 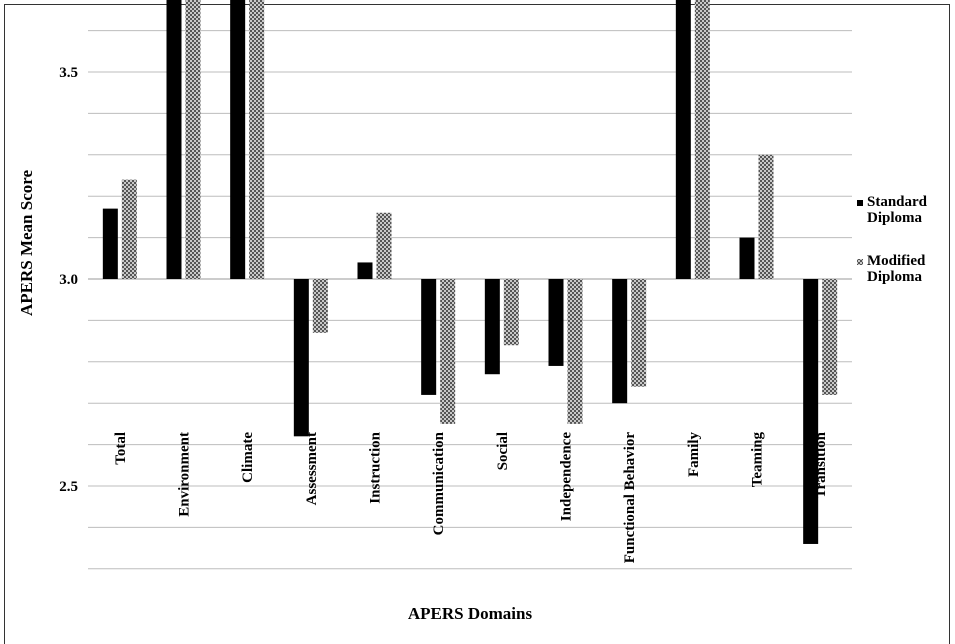 What do you see at coordinates (702, 139) in the screenshot?
I see `bar-modified-family` at bounding box center [702, 139].